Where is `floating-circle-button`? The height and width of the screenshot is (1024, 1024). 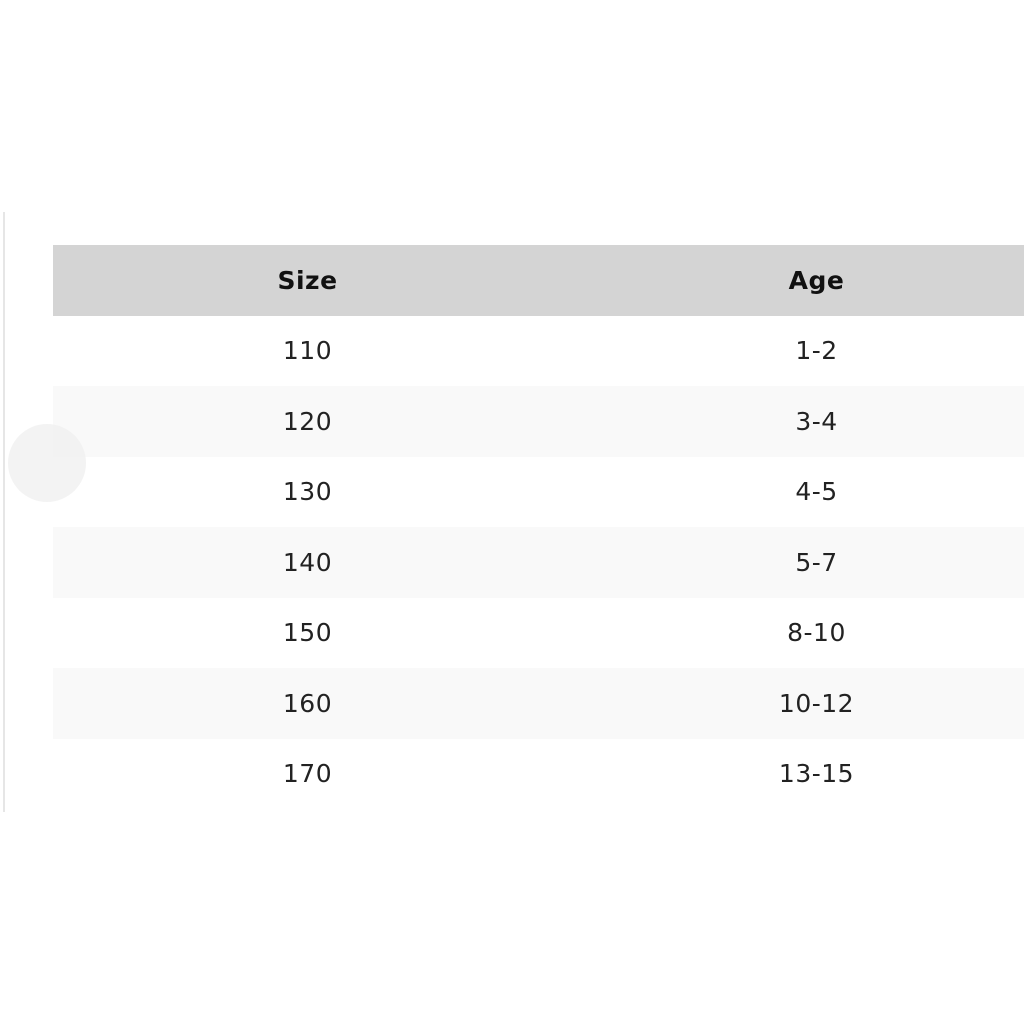
floating-circle-button is located at coordinates (47, 463).